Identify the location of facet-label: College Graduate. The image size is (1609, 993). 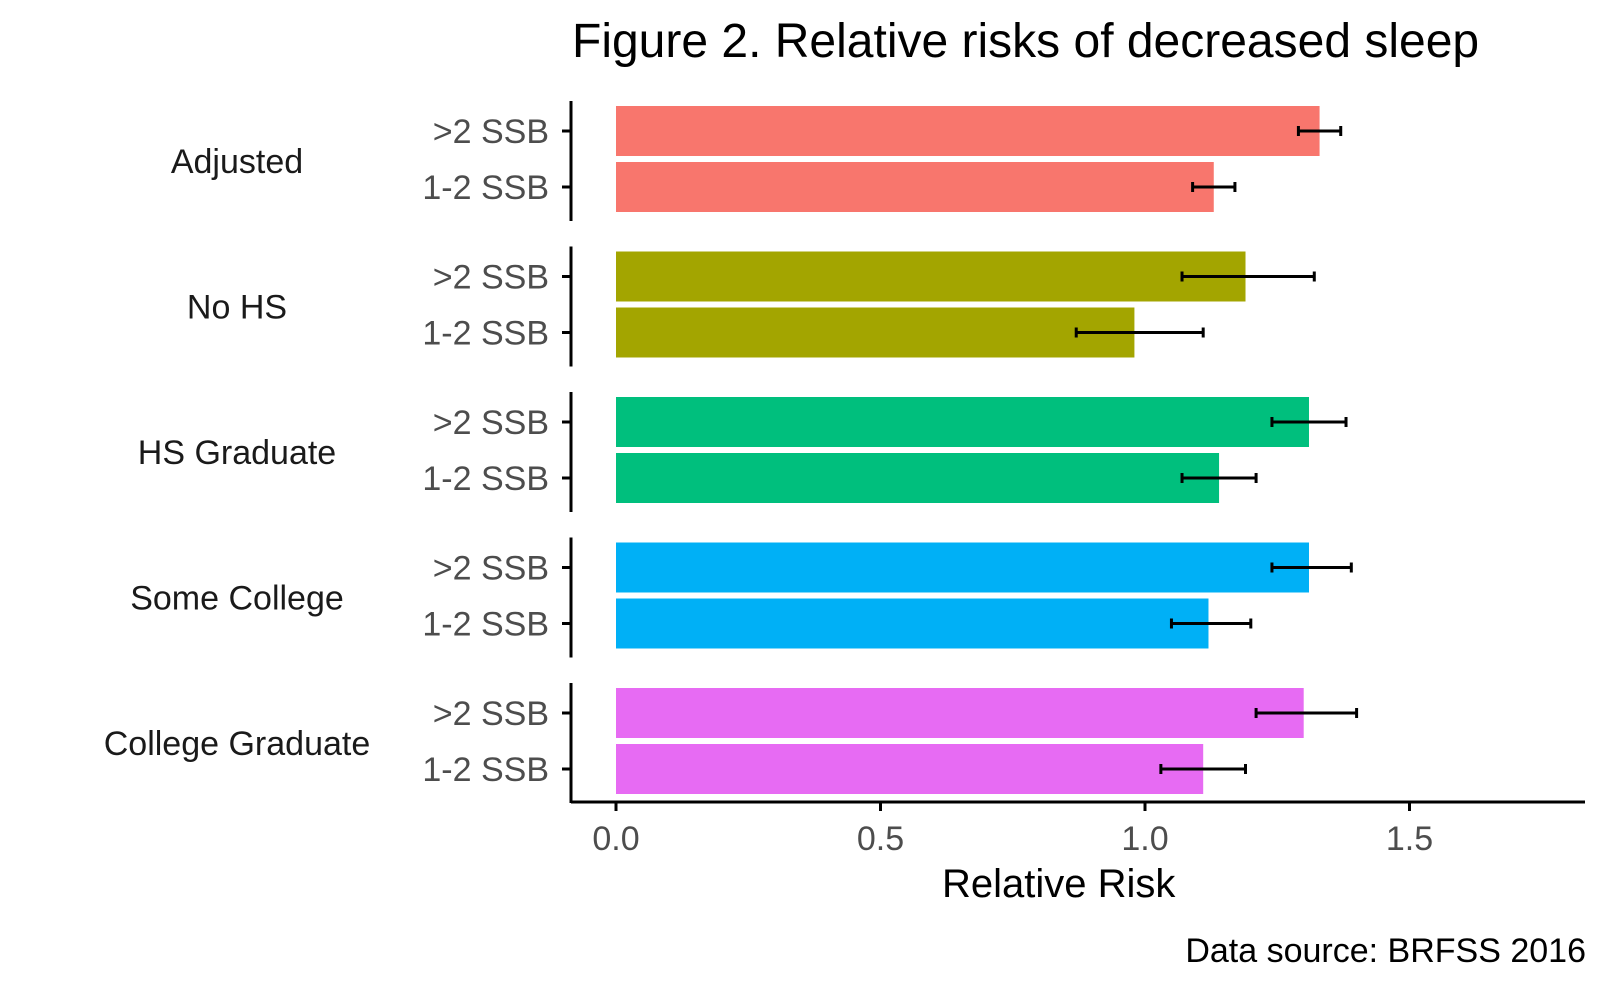
(237, 744).